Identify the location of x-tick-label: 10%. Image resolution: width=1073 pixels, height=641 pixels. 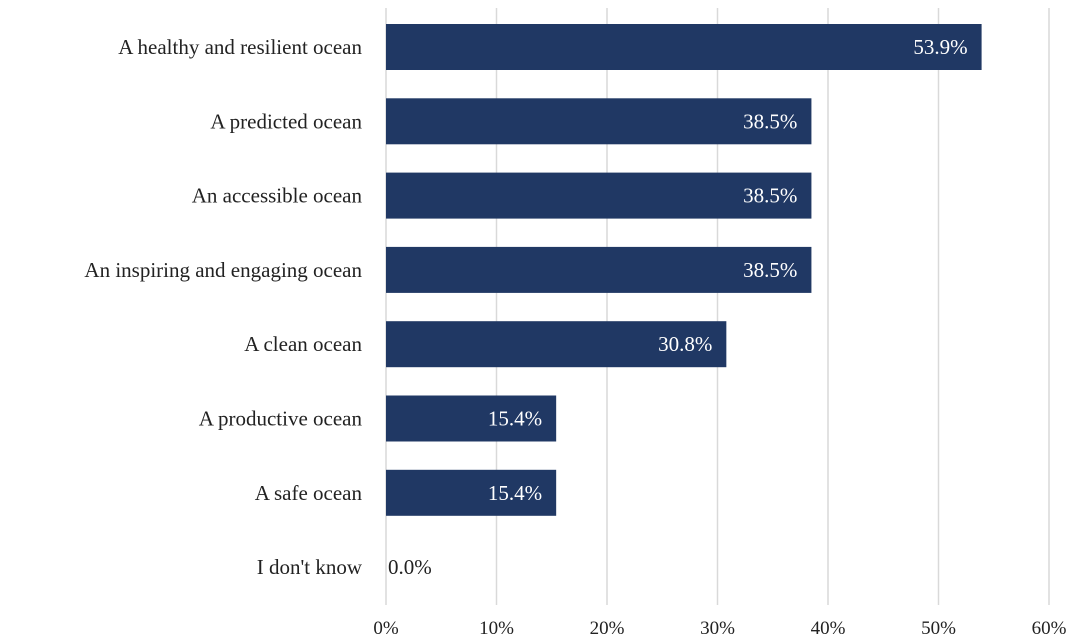
(496, 628).